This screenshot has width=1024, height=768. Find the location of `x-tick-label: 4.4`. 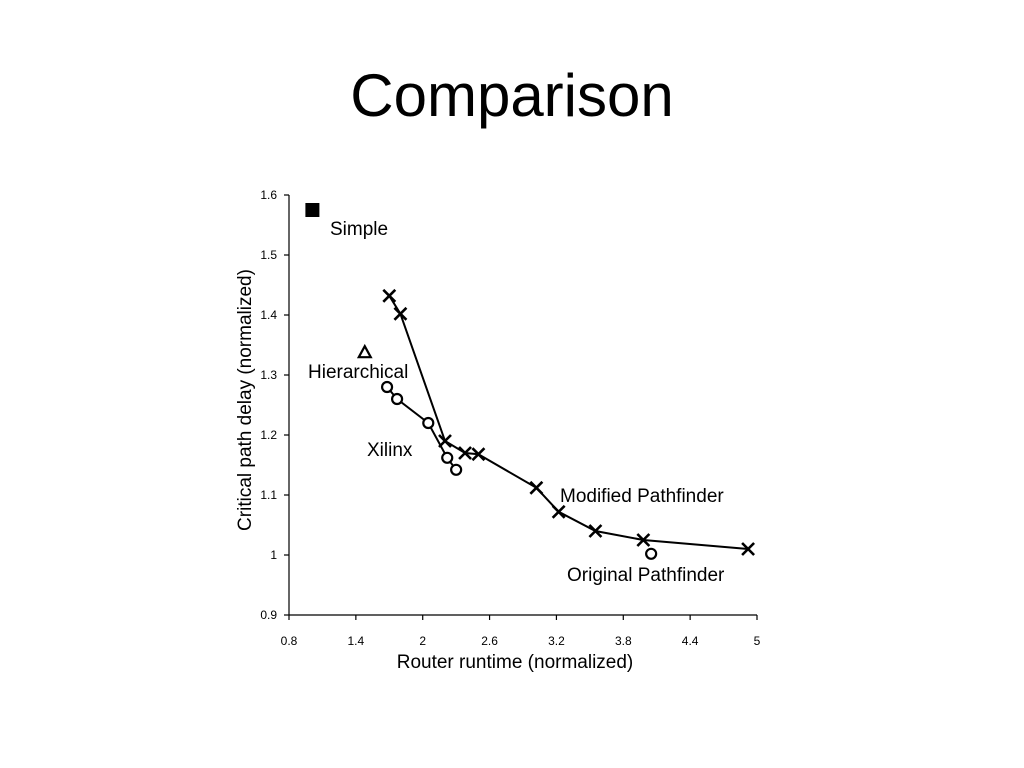

x-tick-label: 4.4 is located at coordinates (690, 641).